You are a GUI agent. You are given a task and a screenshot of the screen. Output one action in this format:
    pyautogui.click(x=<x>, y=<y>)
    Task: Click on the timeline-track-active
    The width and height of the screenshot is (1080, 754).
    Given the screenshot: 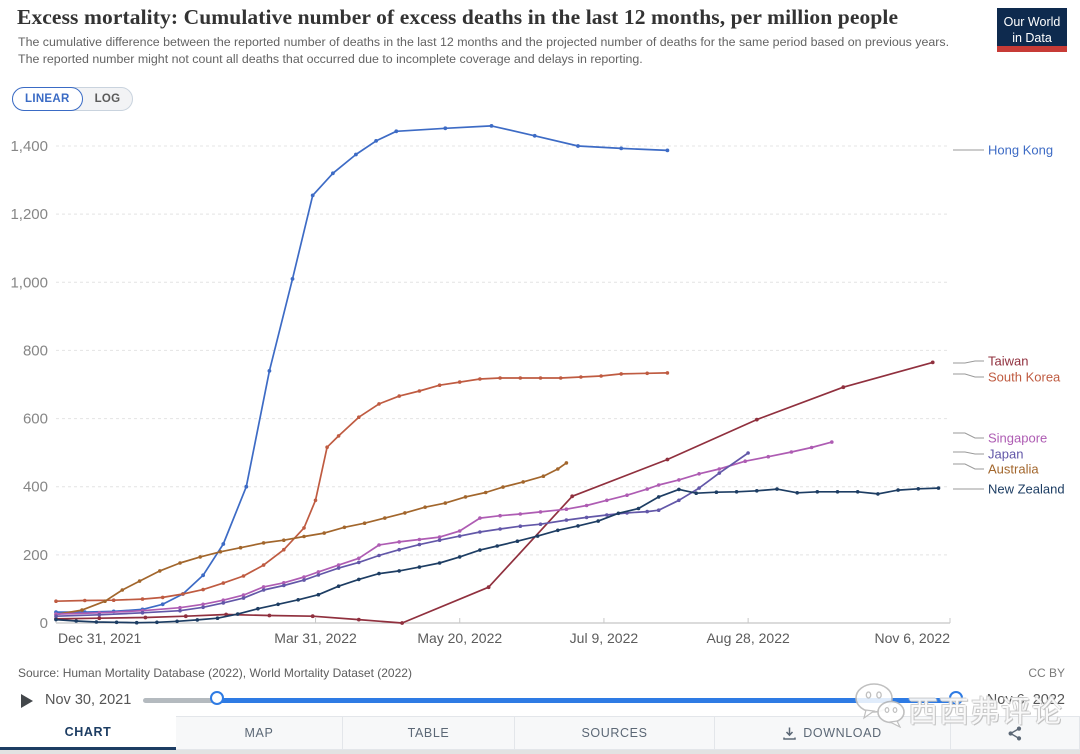 What is the action you would take?
    pyautogui.click(x=587, y=700)
    